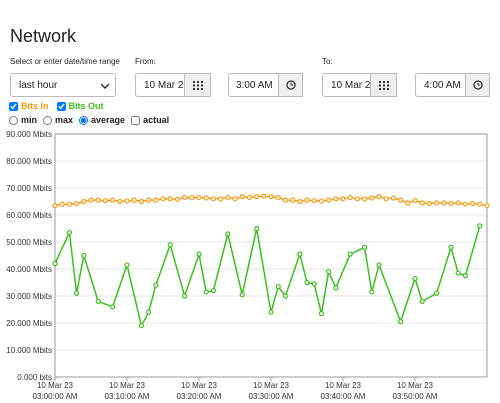 The height and width of the screenshot is (403, 500). I want to click on mode-label: min, so click(29, 120).